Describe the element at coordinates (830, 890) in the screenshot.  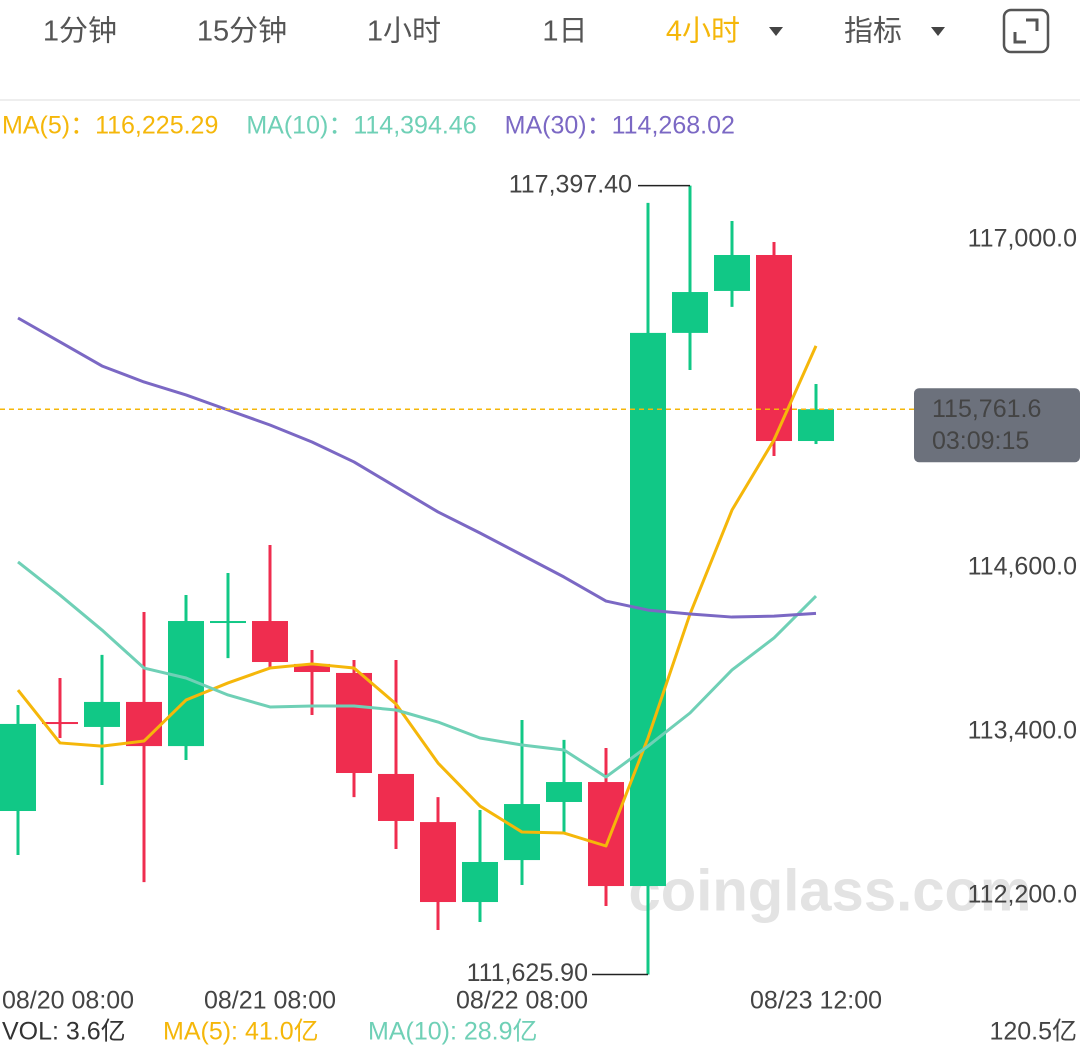
I see `watermark: coinglass.com` at that location.